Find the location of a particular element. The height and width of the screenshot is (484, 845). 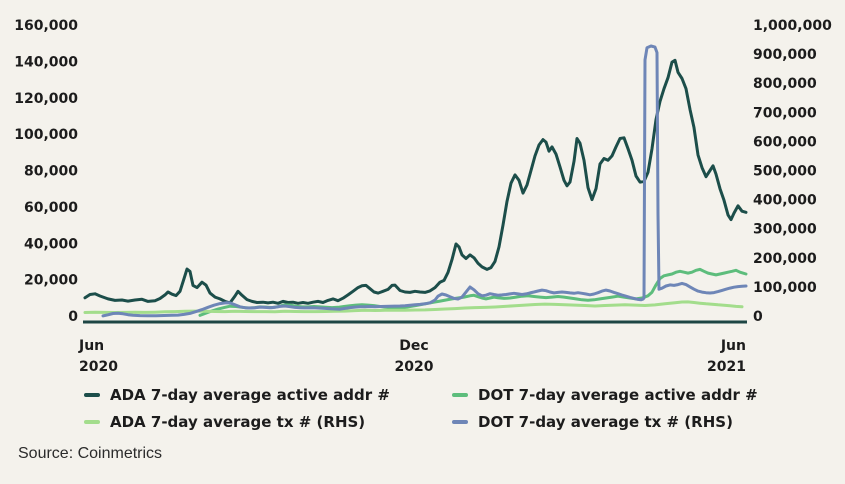

right-axis-tick-label: 600,000 is located at coordinates (785, 142).